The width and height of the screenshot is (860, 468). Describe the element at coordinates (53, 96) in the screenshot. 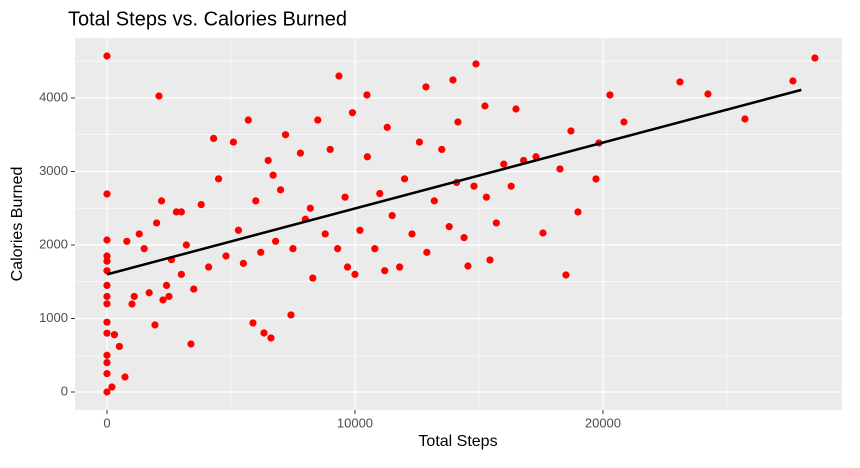

I see `y-tick-label: 4000` at that location.